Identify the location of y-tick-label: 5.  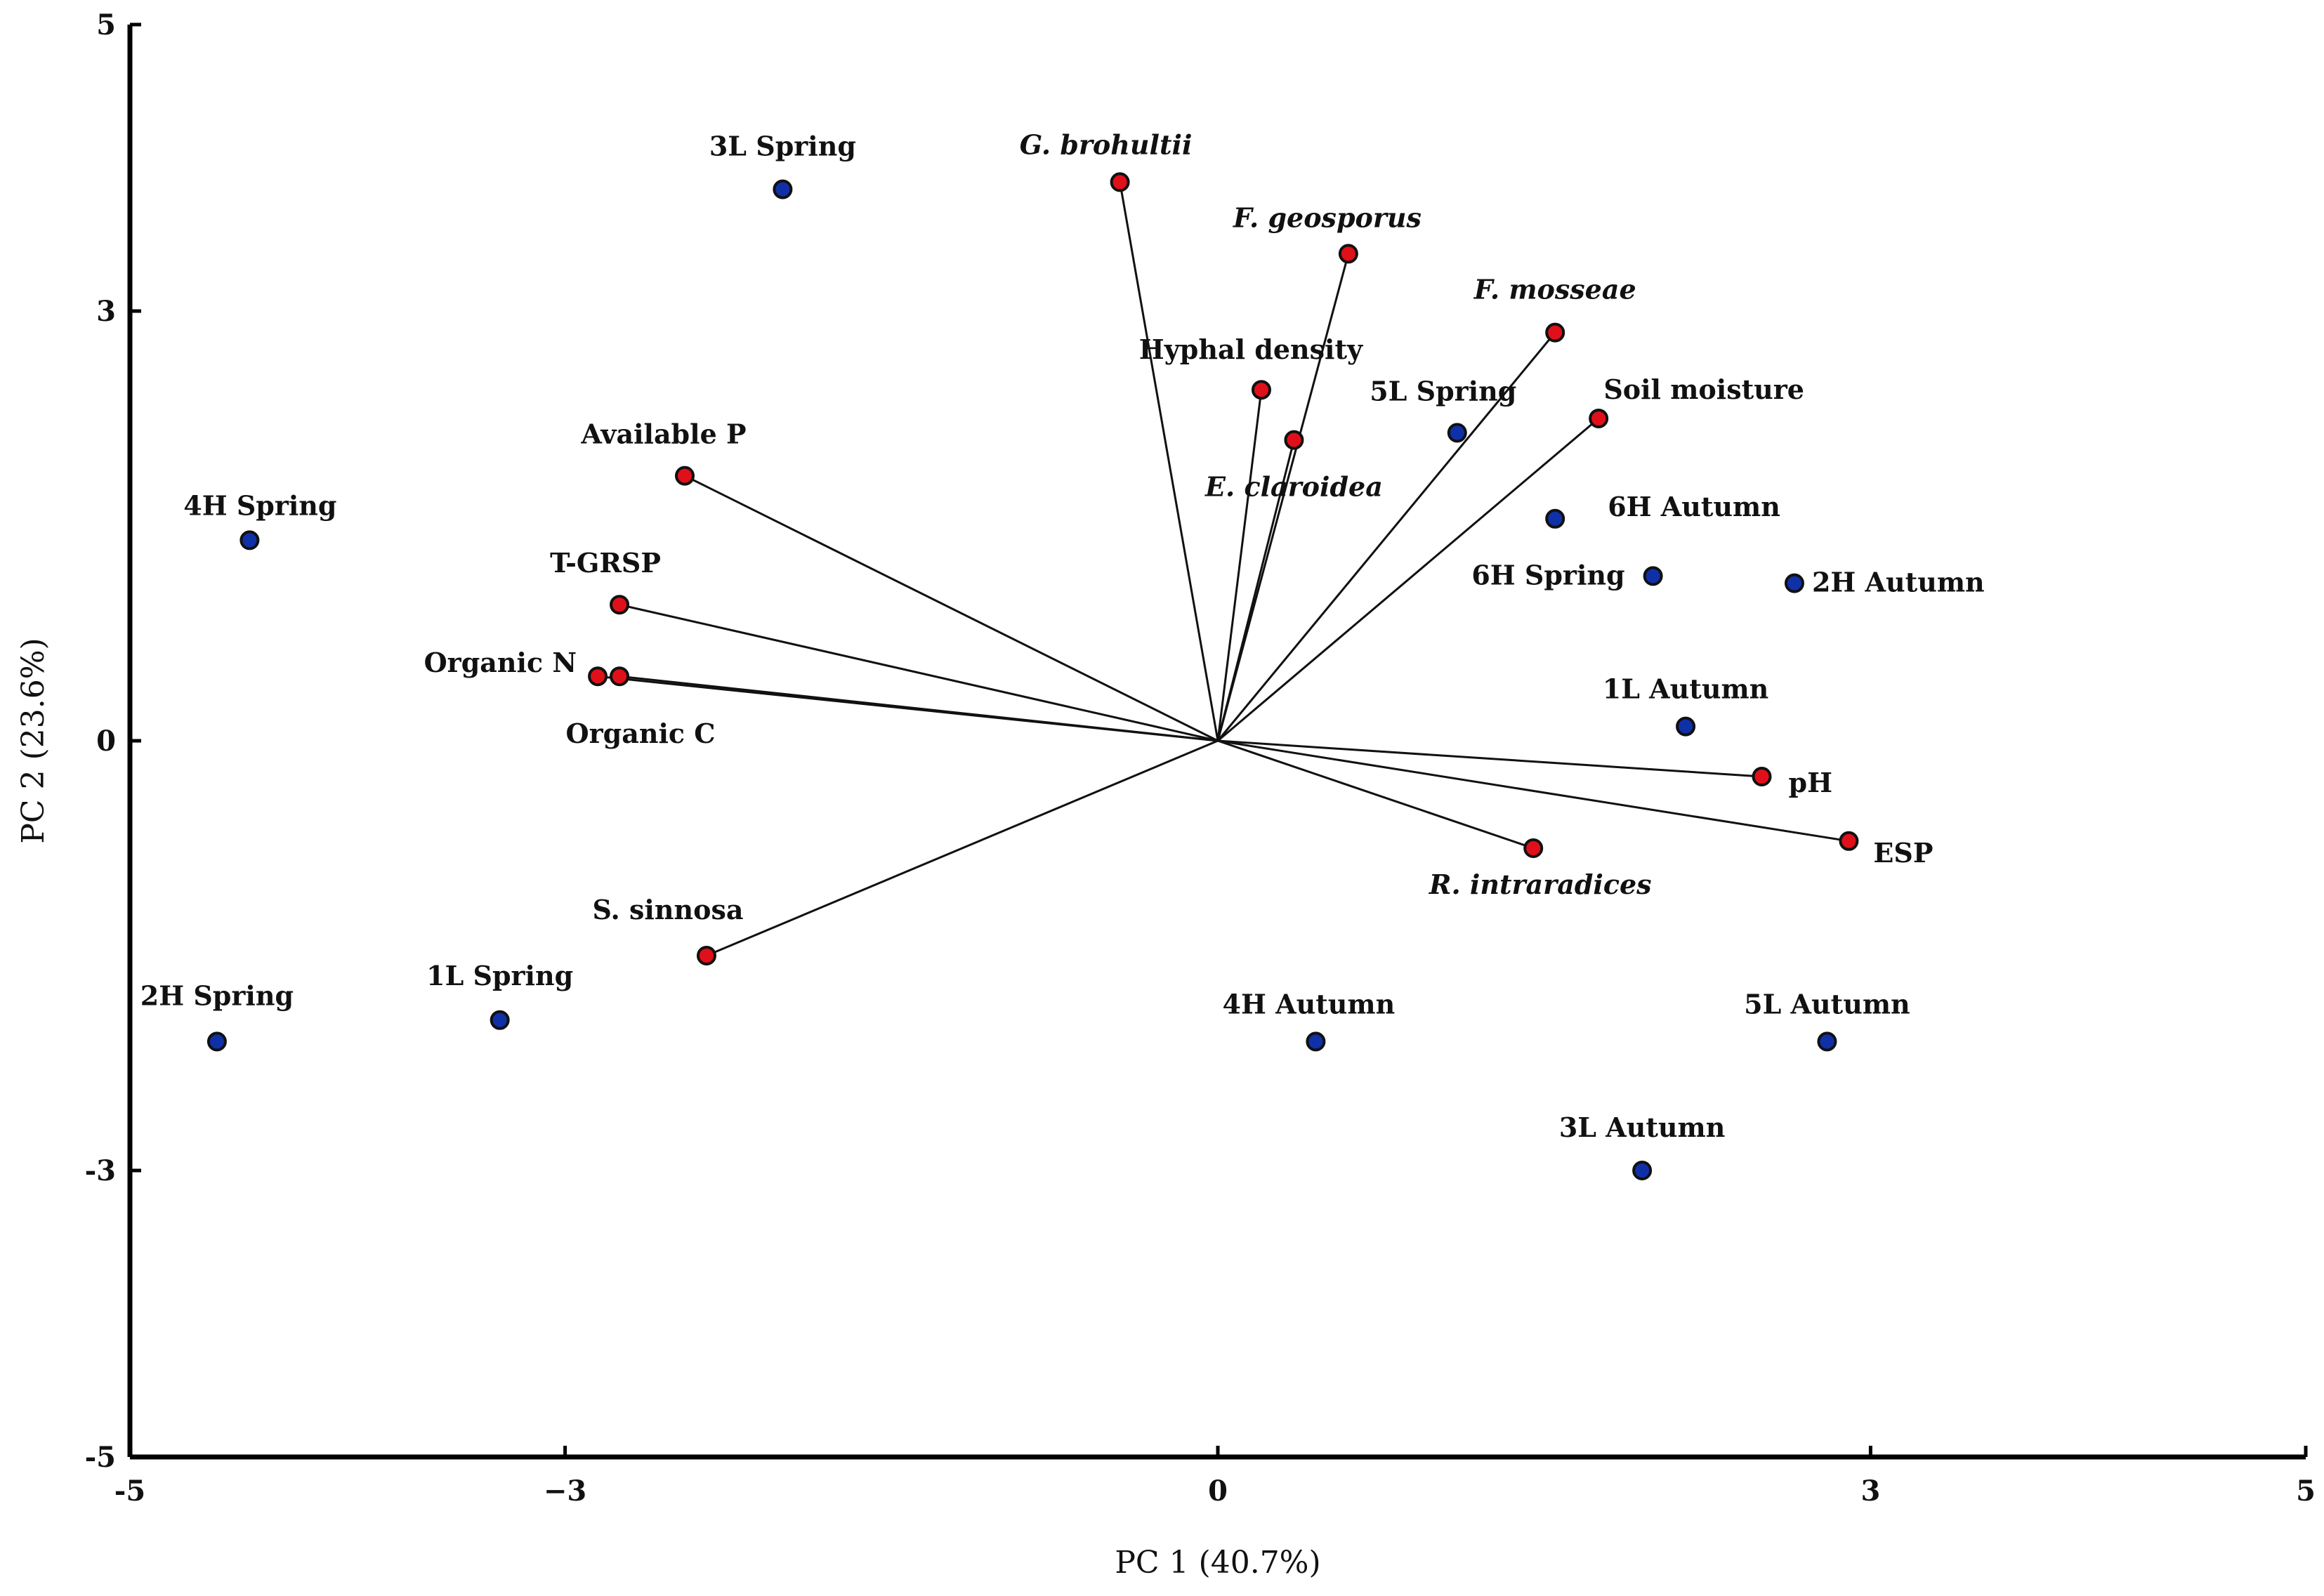
(106, 24).